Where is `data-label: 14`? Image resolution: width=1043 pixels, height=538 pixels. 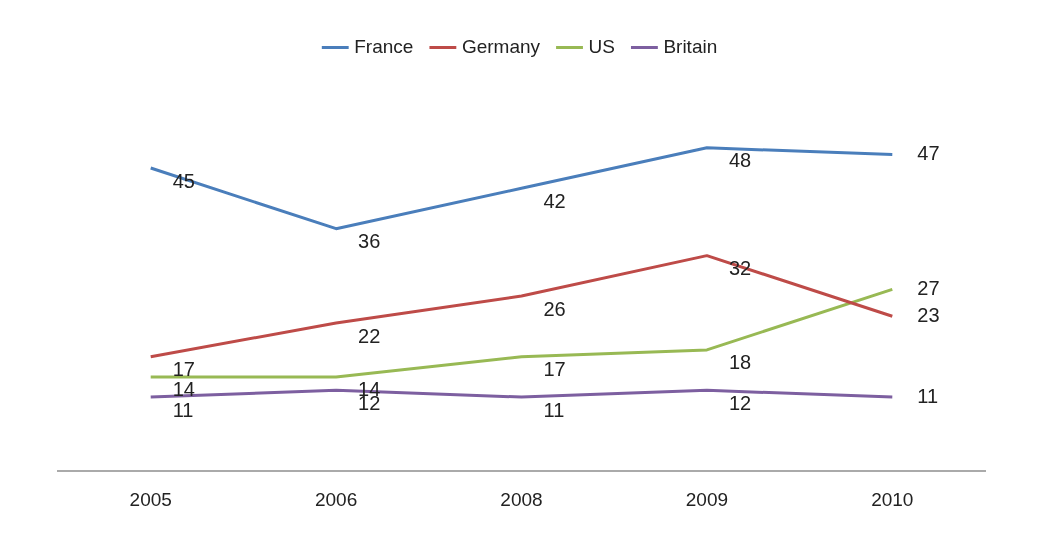 data-label: 14 is located at coordinates (183, 389).